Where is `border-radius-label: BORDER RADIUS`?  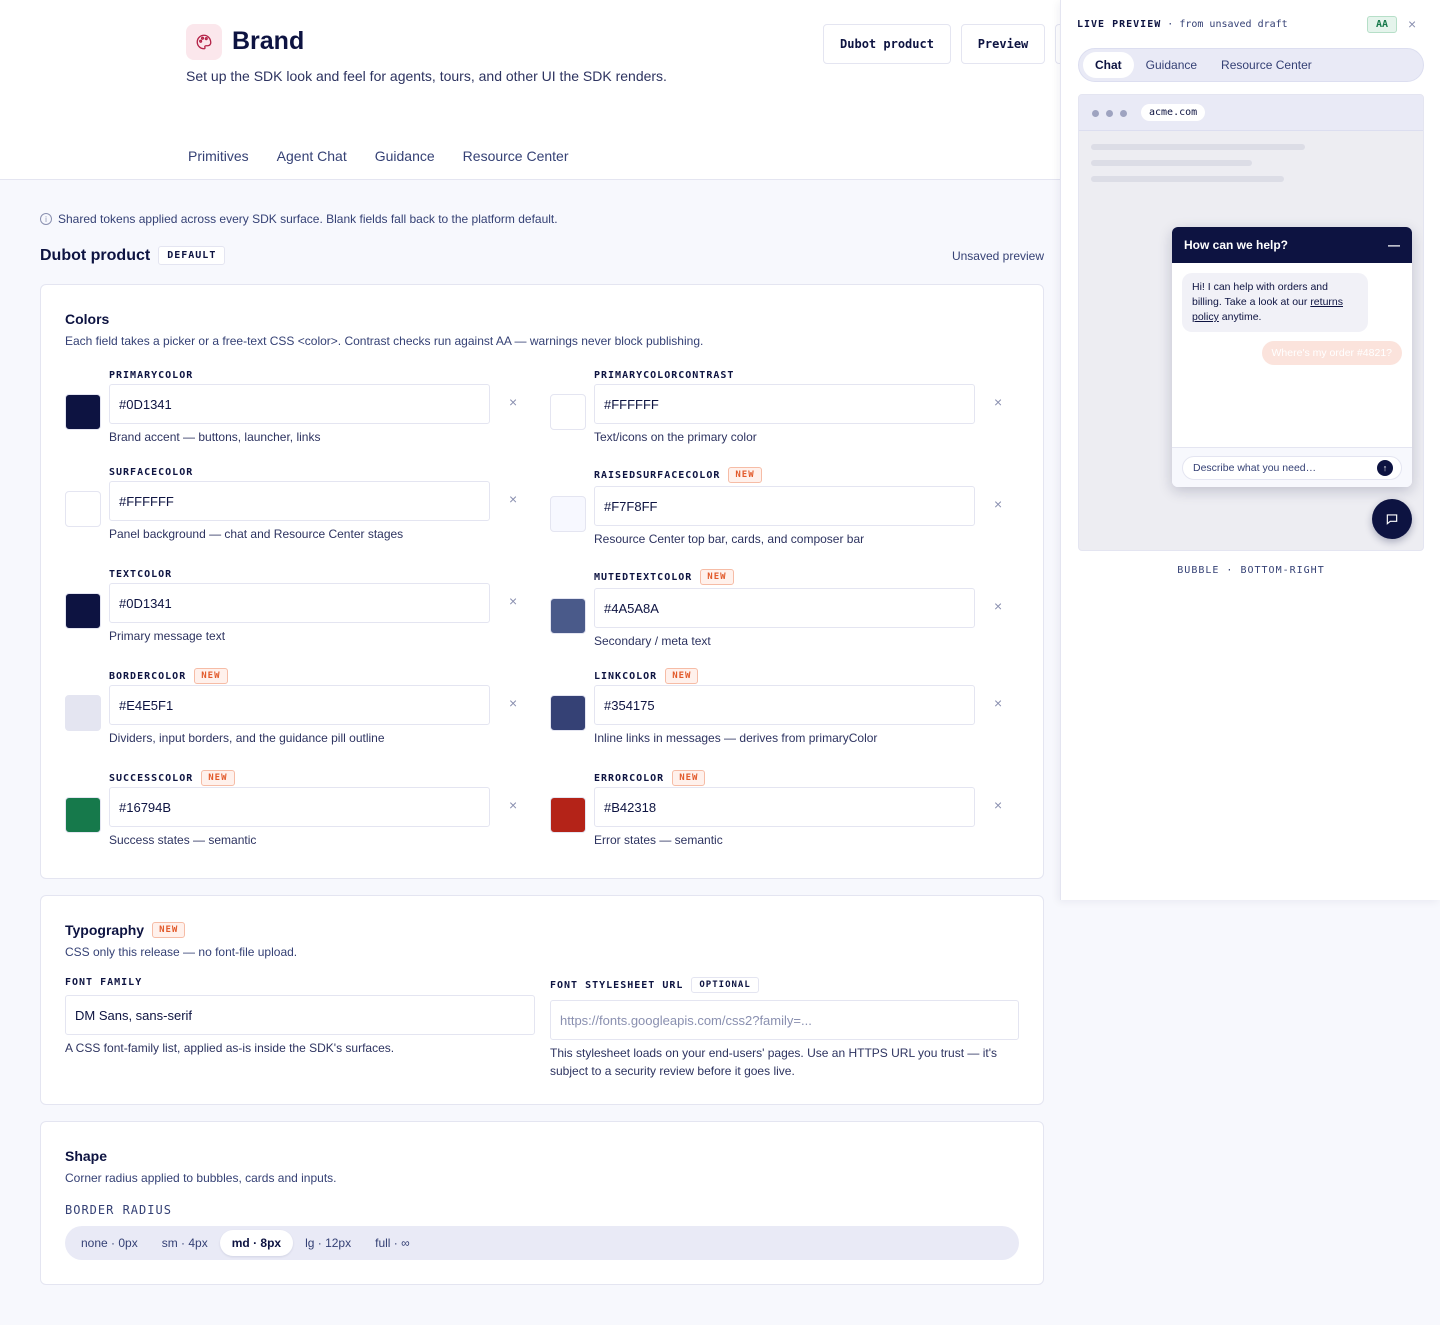 border-radius-label: BORDER RADIUS is located at coordinates (118, 1210).